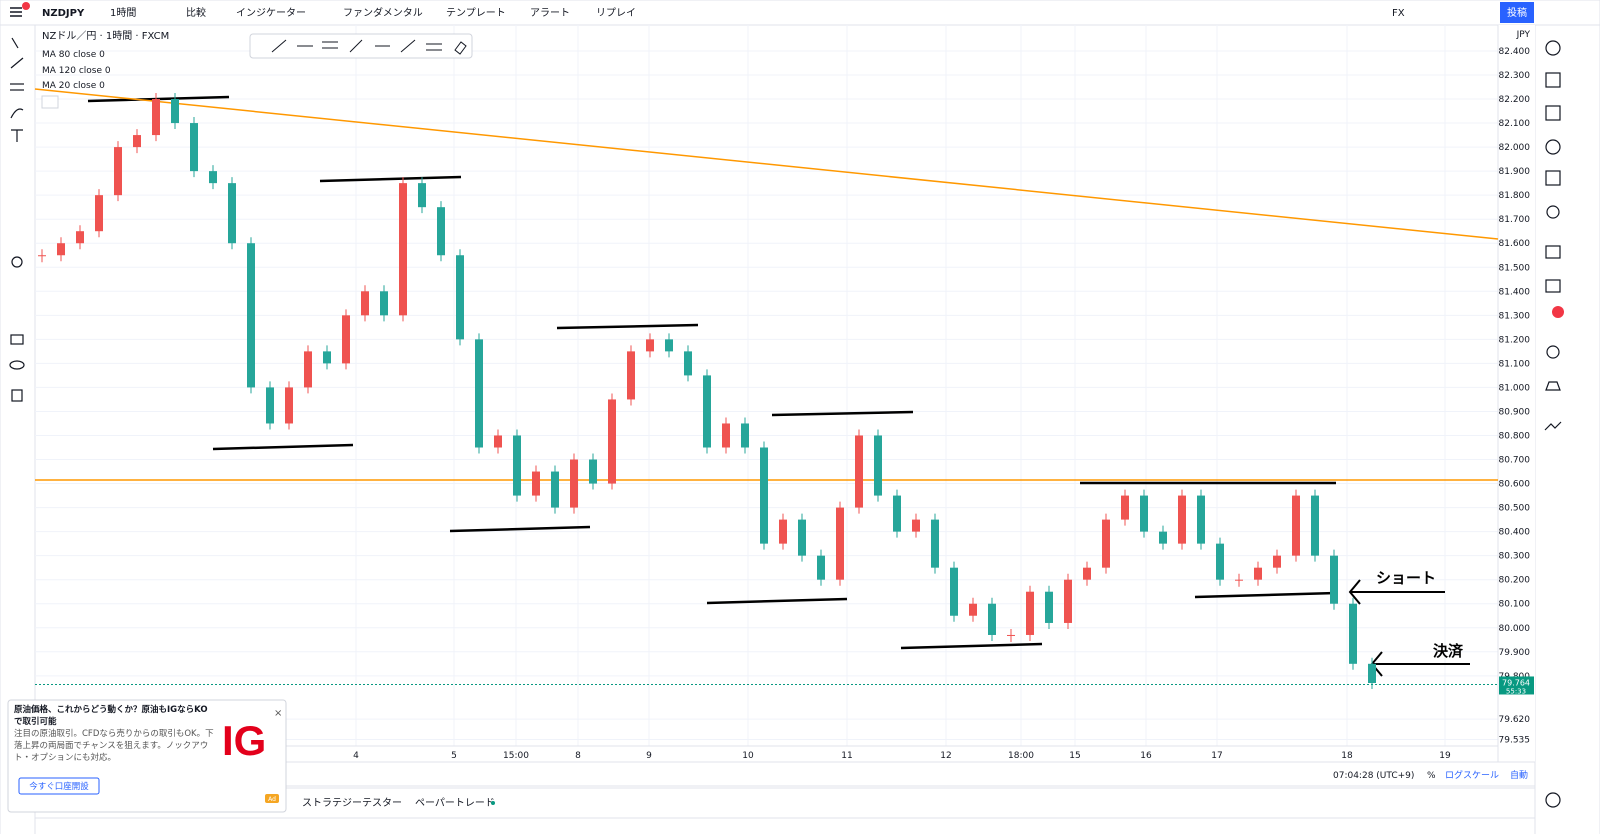 The height and width of the screenshot is (838, 1600). I want to click on indicator: MA 120 close 0, so click(76, 71).